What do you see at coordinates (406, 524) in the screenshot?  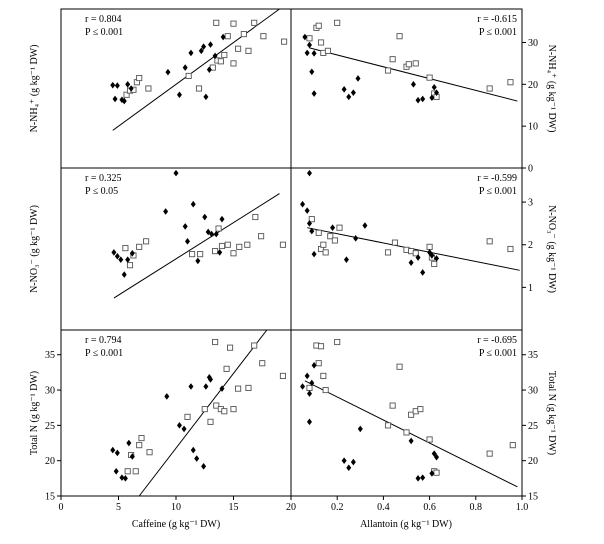 I see `x-axis-label-right: Allantoin (g kg⁻¹ DW)` at bounding box center [406, 524].